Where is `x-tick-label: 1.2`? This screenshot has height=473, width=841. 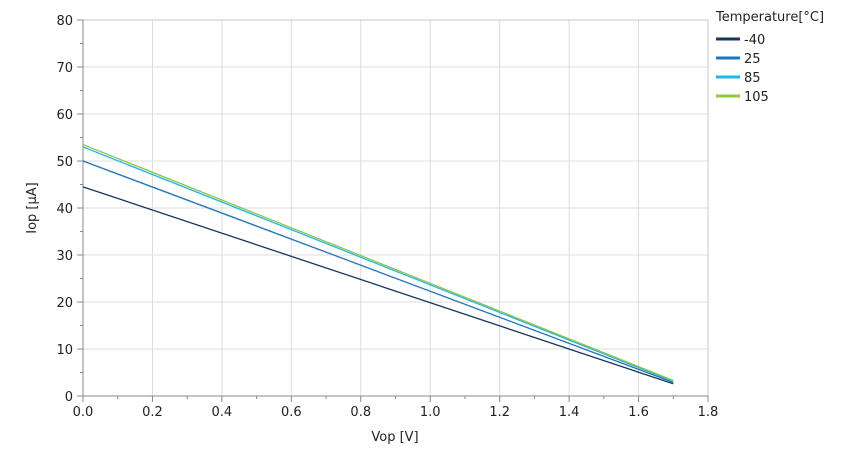
x-tick-label: 1.2 is located at coordinates (499, 412).